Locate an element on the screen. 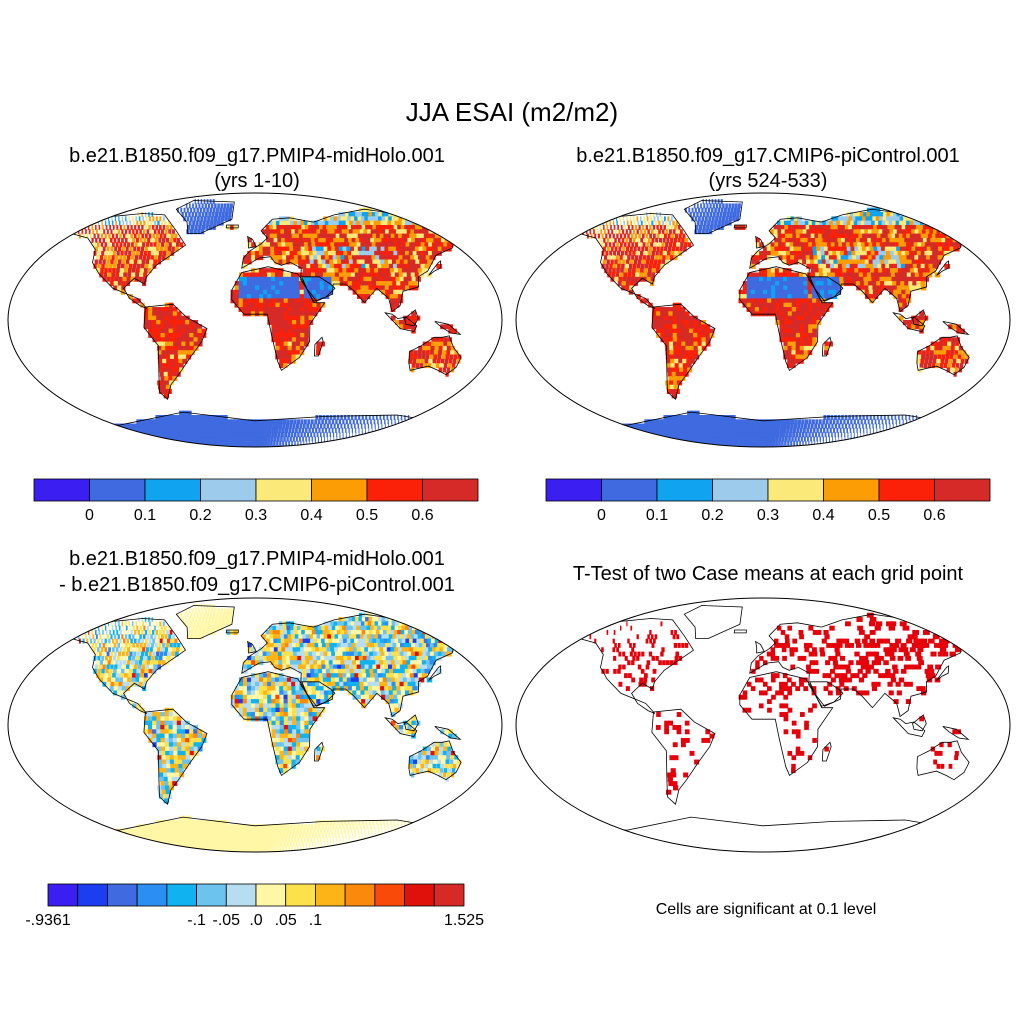 This screenshot has height=1024, width=1024. map-midholo-coastline-antarctica is located at coordinates (255, 429).